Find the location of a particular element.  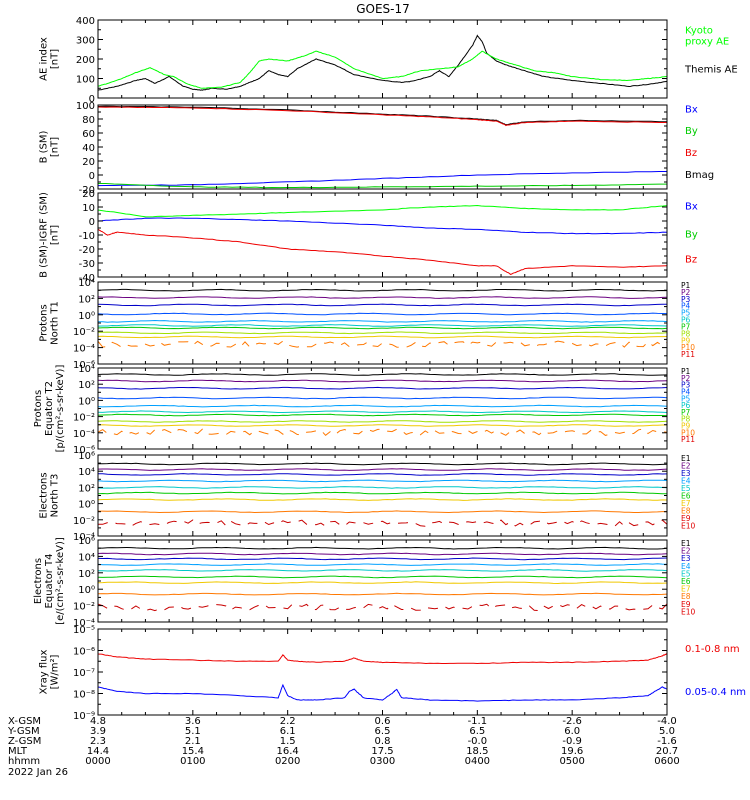

series-p8 is located at coordinates (382, 333).